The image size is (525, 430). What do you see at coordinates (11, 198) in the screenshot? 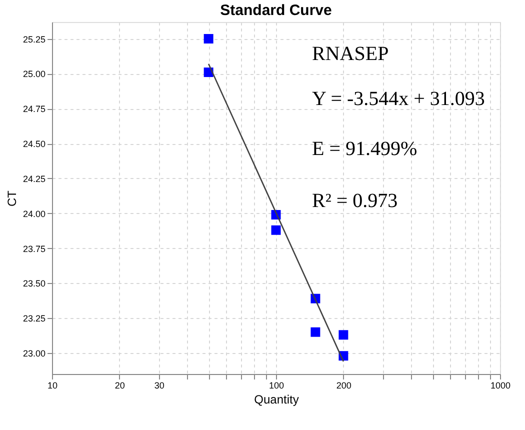
I see `y-axis-title: CT` at bounding box center [11, 198].